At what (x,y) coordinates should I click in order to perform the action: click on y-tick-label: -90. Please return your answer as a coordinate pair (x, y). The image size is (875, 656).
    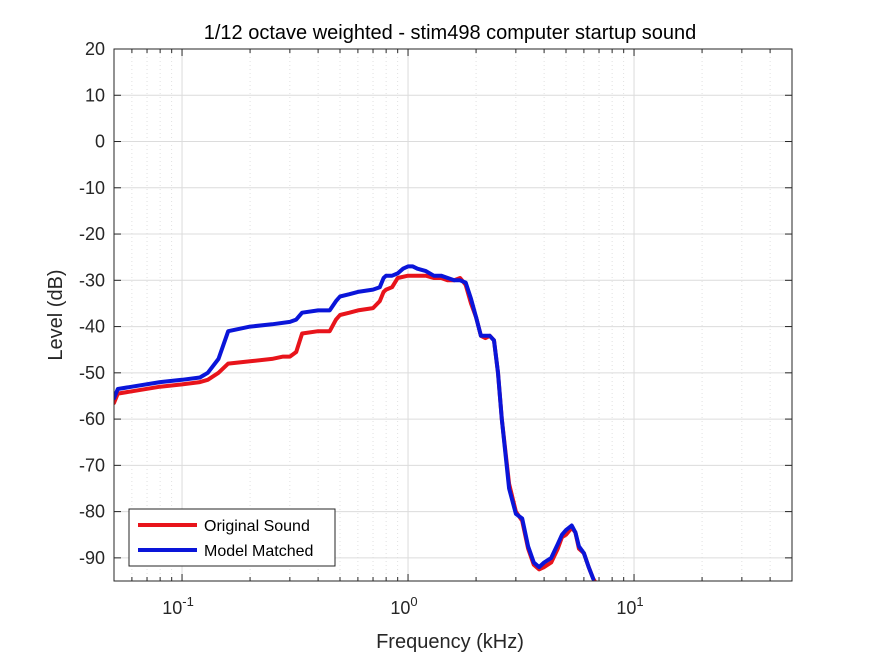
    Looking at the image, I should click on (92, 558).